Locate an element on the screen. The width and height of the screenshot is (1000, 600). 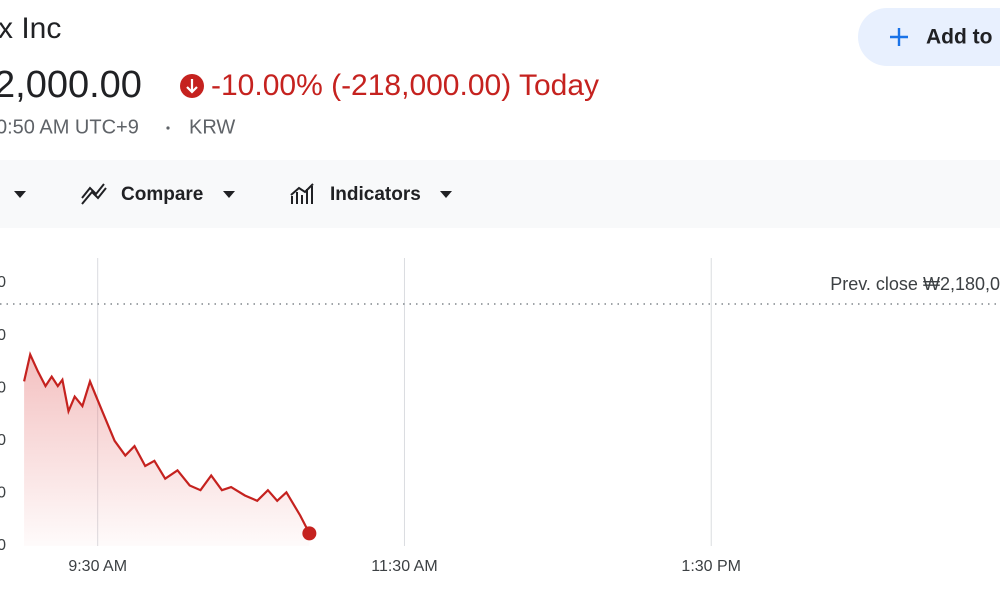
compare-button: Compare is located at coordinates (158, 194).